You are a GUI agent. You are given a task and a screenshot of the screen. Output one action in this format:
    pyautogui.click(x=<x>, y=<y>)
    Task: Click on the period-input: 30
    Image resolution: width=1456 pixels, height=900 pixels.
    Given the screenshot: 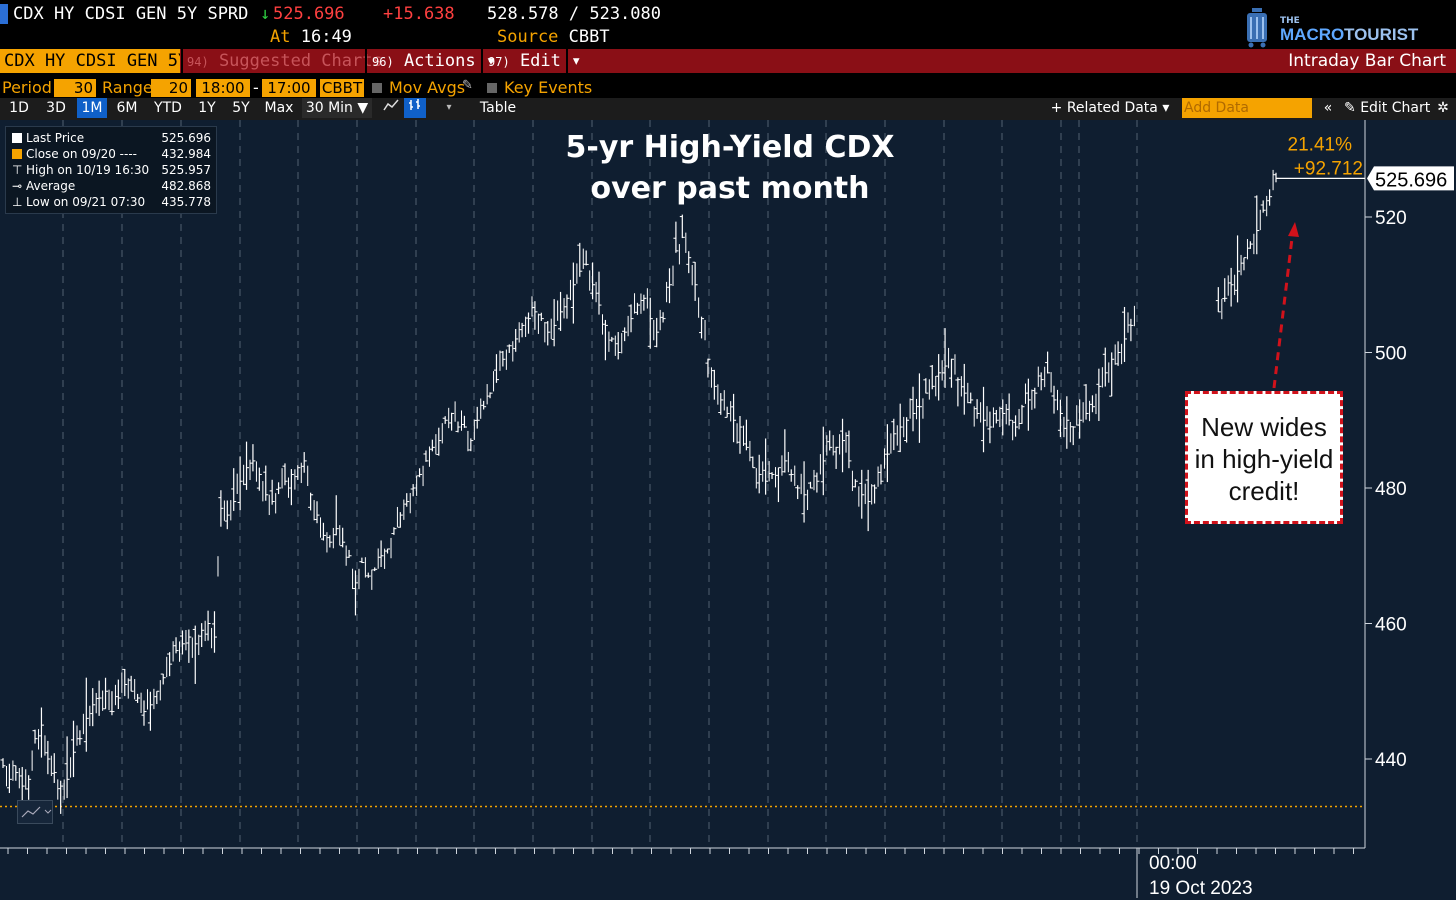 What is the action you would take?
    pyautogui.click(x=75, y=88)
    